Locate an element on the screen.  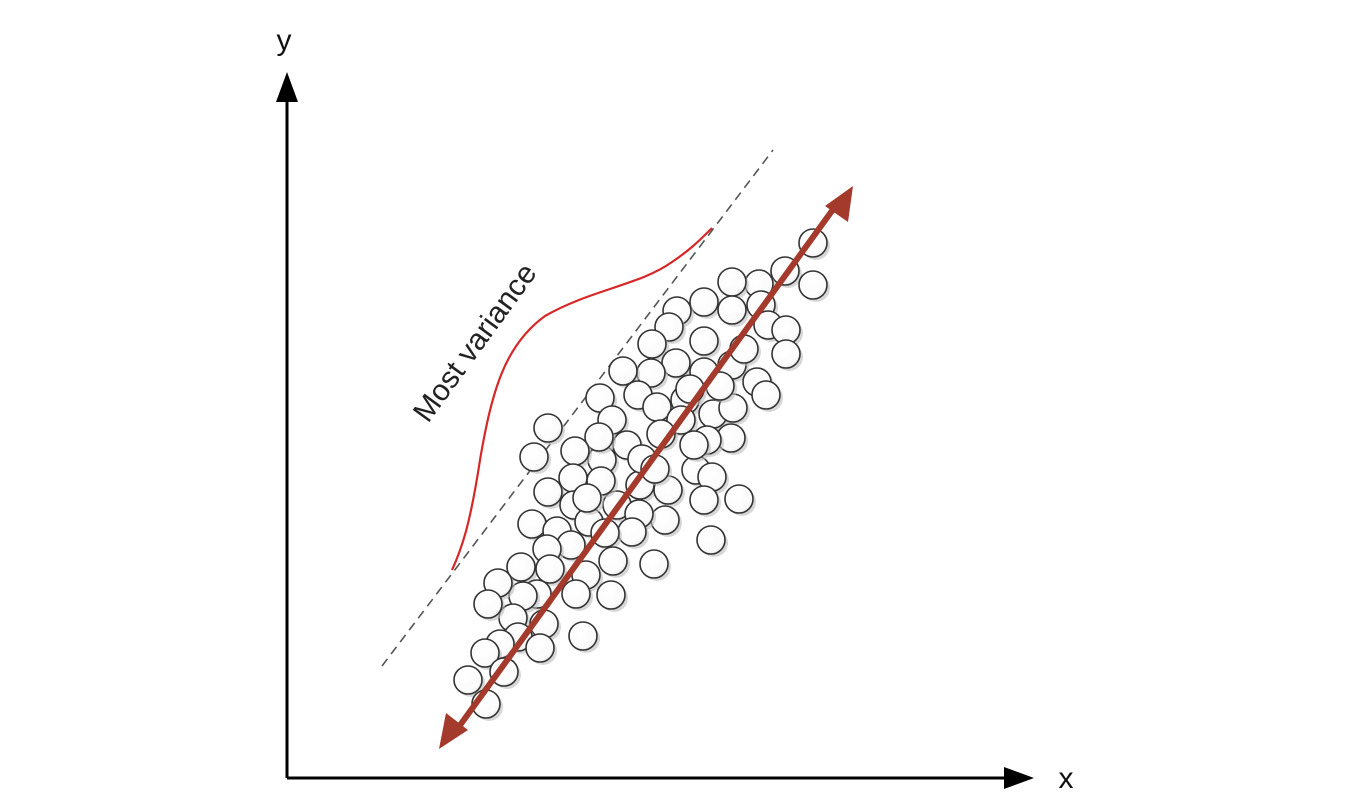
variance-distribution-curve is located at coordinates (581, 399).